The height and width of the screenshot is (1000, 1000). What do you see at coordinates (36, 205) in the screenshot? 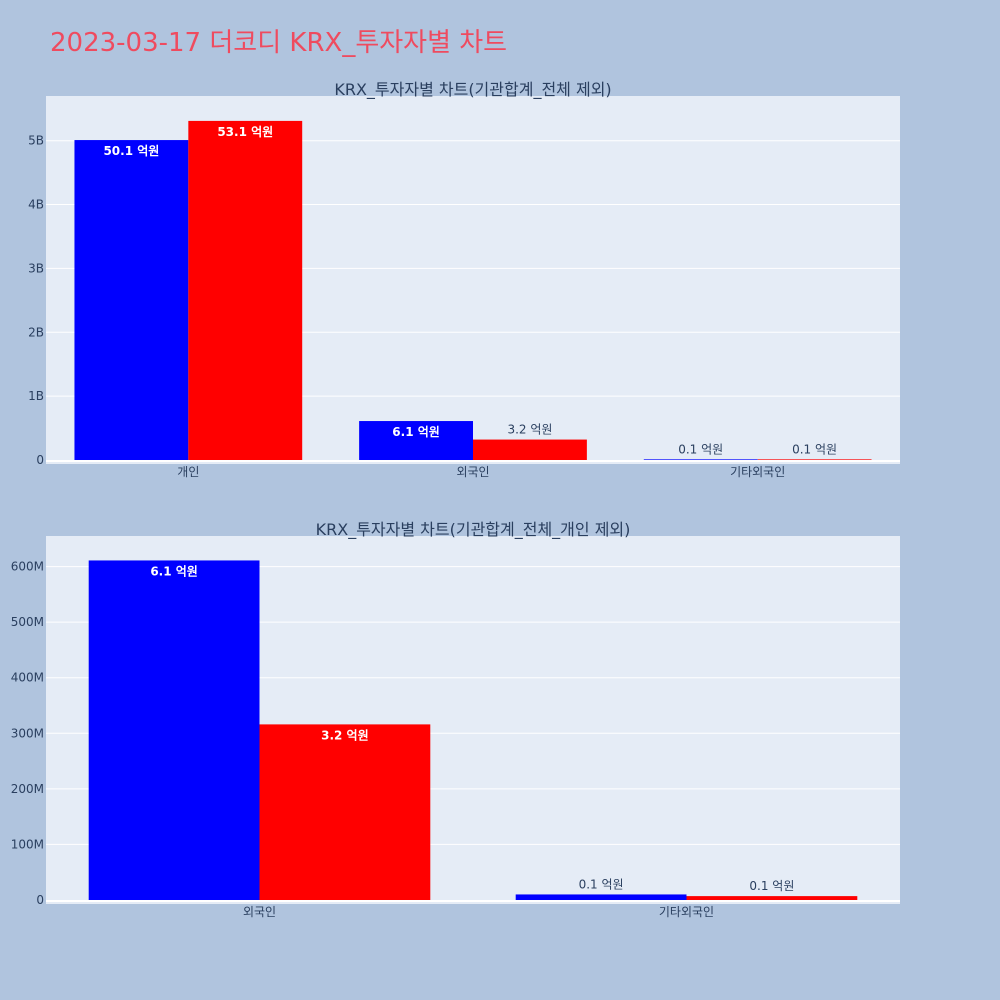
I see `top-y-tick-label: 4B` at bounding box center [36, 205].